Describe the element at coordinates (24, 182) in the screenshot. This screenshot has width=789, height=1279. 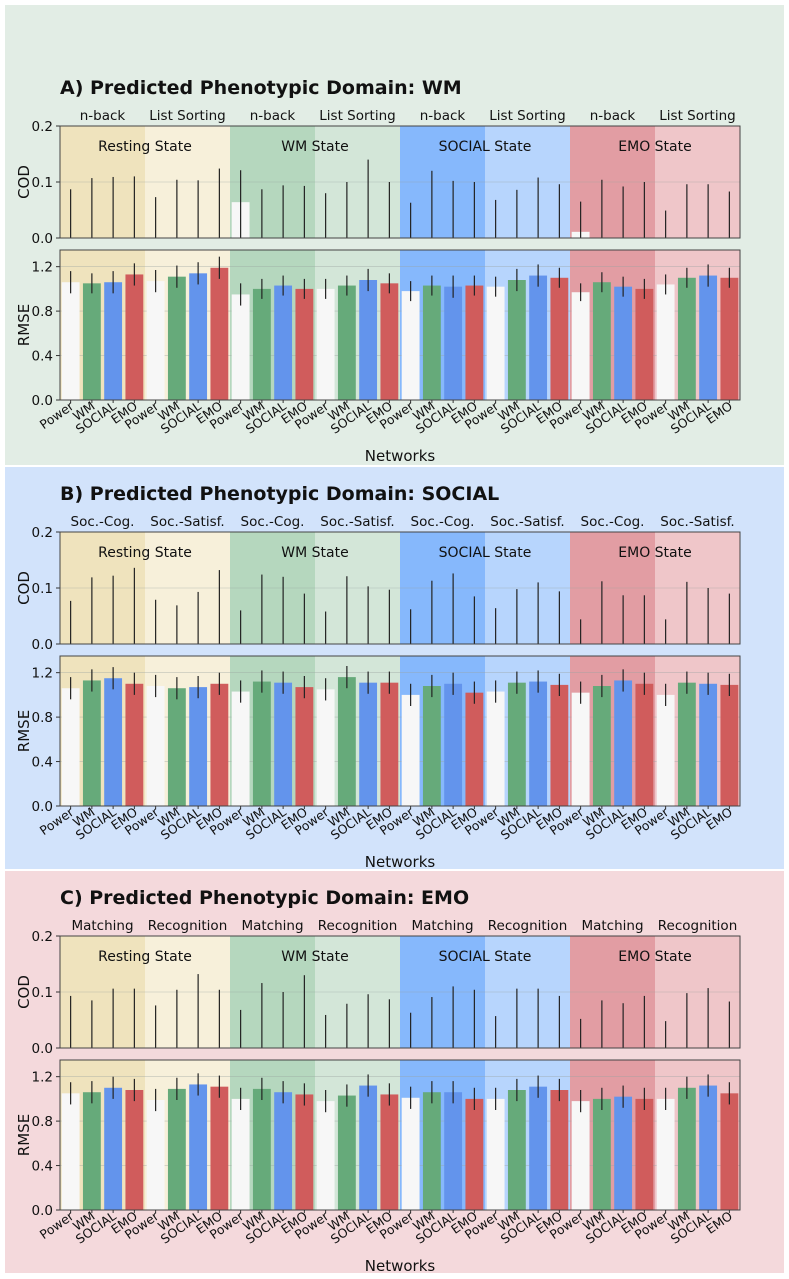
I see `y-axis-label: COD` at that location.